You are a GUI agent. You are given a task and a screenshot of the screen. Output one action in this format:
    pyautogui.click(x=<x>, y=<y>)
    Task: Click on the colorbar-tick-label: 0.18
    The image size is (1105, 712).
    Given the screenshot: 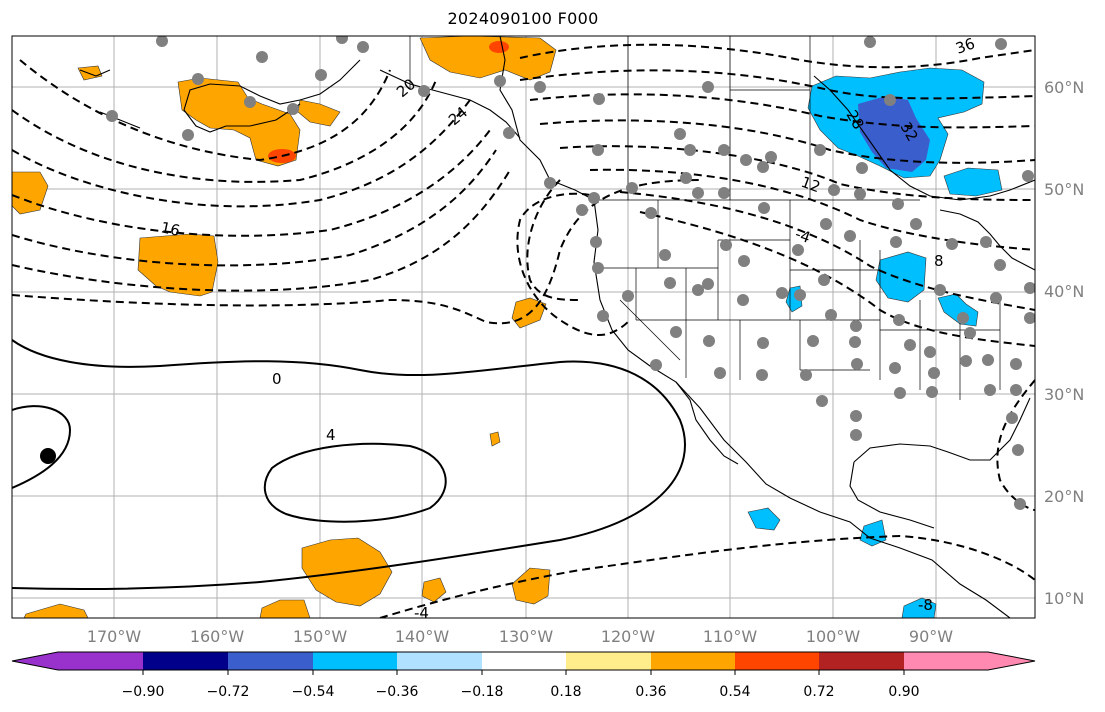 What is the action you would take?
    pyautogui.click(x=565, y=692)
    